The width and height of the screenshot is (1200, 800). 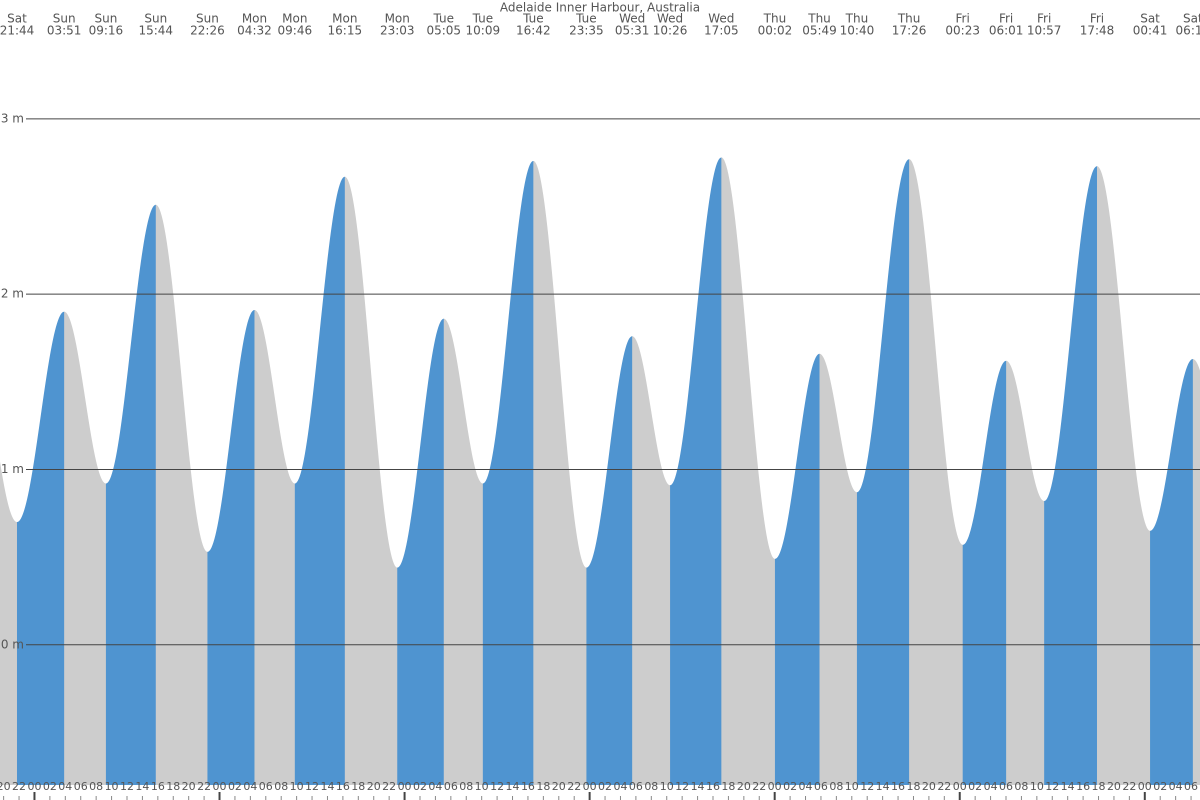 What do you see at coordinates (254, 31) in the screenshot?
I see `event-time: 04:32` at bounding box center [254, 31].